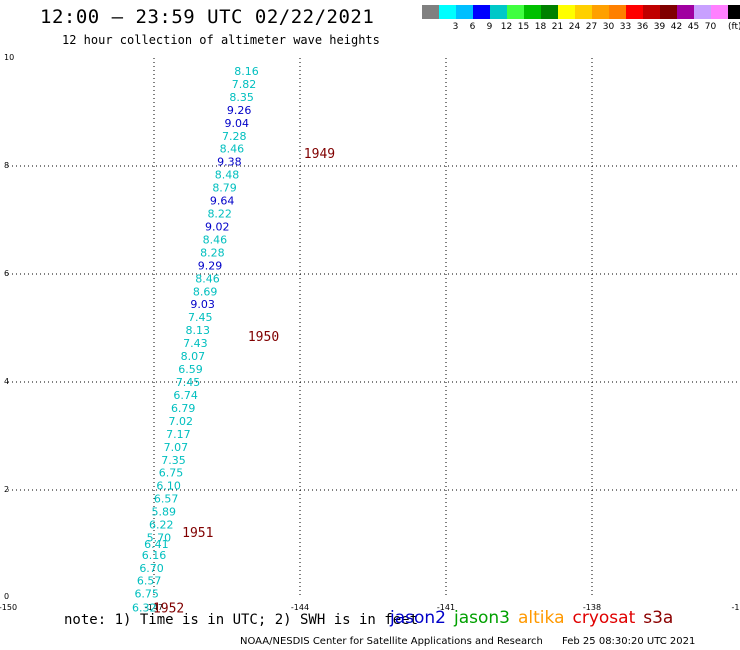 The image size is (740, 650). I want to click on wave-height-label: 6.79, so click(183, 408).